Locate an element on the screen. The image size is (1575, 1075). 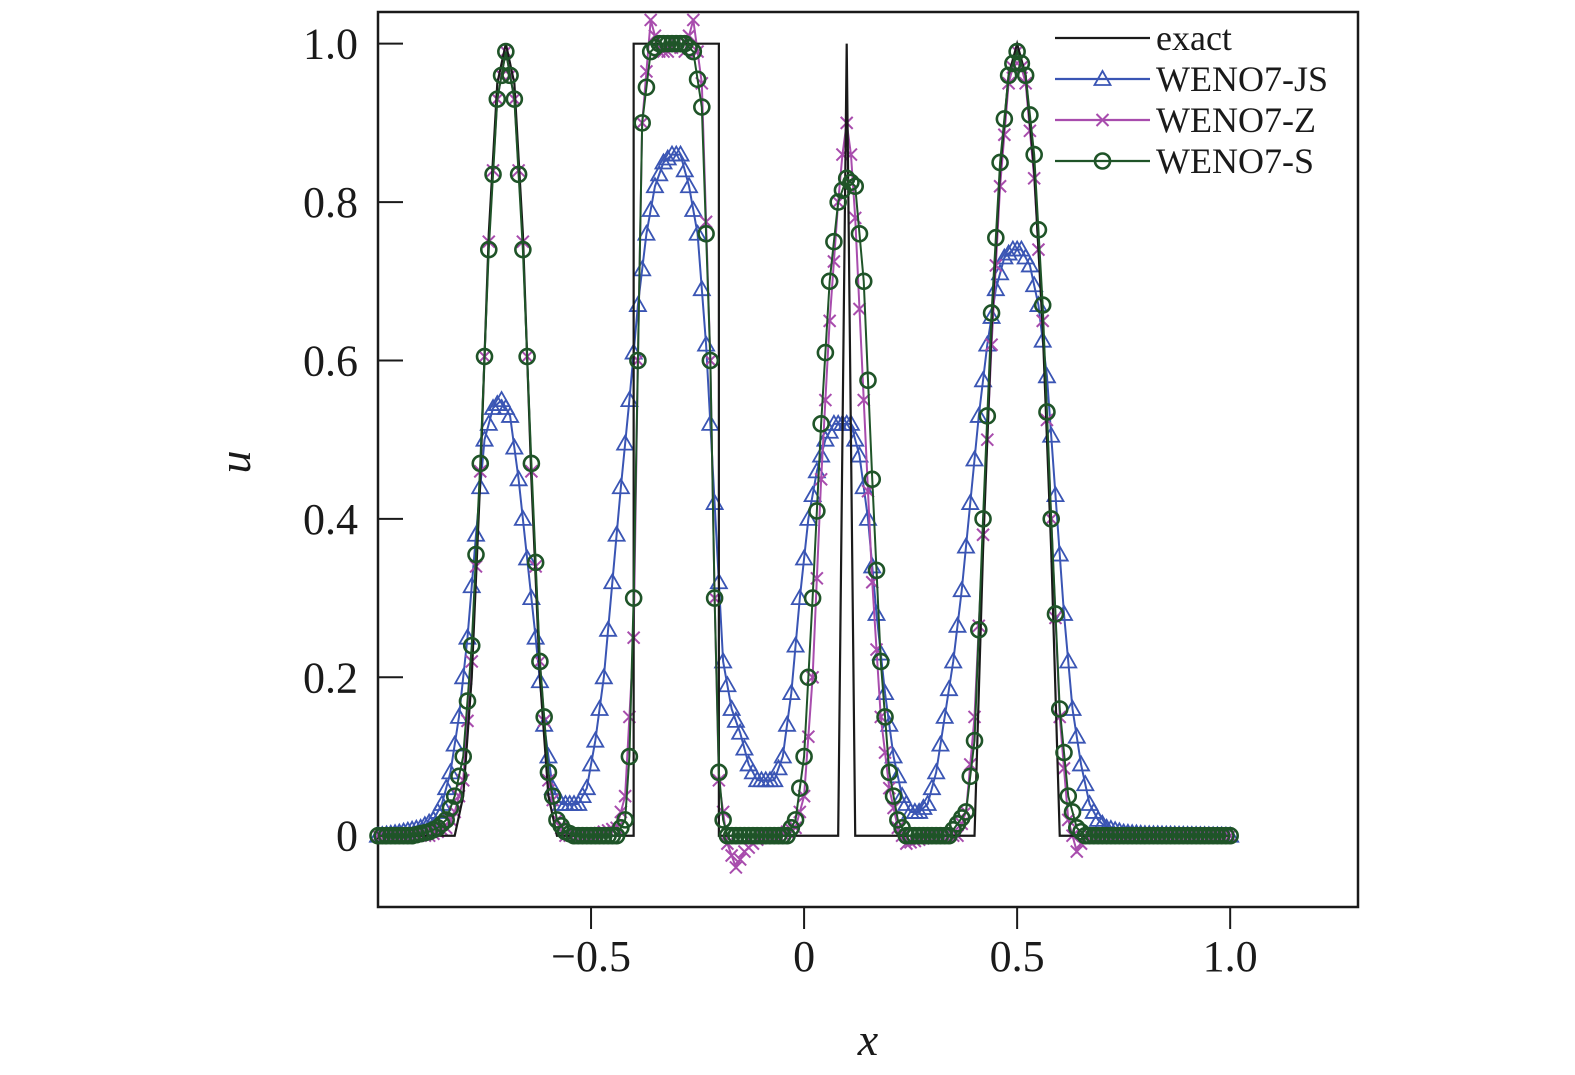
legend-label-weno7-z: WENO7-Z is located at coordinates (1236, 120).